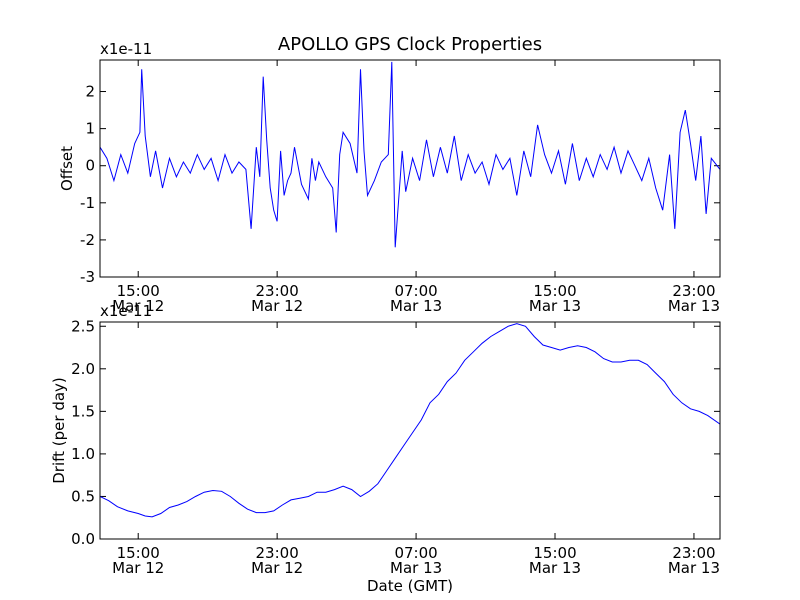 This screenshot has height=600, width=800. What do you see at coordinates (415, 291) in the screenshot?
I see `offset-x-tick-time: 07:00` at bounding box center [415, 291].